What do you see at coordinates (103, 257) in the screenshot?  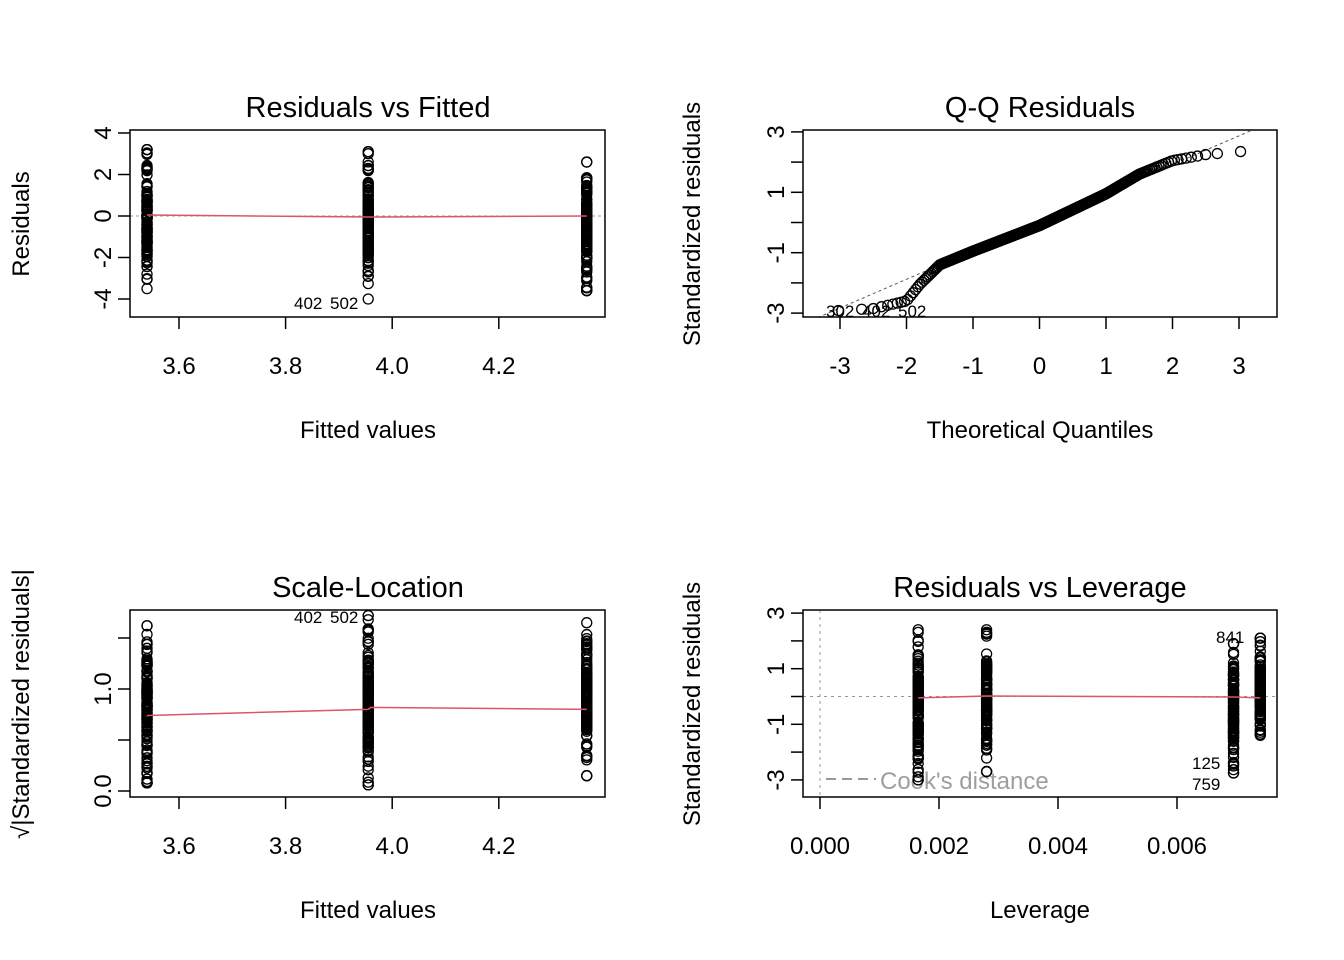 I see `y-tick-label: -2` at bounding box center [103, 257].